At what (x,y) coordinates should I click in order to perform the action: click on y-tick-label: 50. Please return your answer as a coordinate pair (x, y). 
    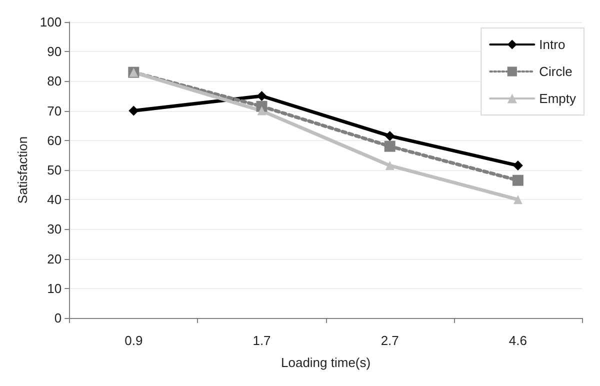
    Looking at the image, I should click on (54, 170).